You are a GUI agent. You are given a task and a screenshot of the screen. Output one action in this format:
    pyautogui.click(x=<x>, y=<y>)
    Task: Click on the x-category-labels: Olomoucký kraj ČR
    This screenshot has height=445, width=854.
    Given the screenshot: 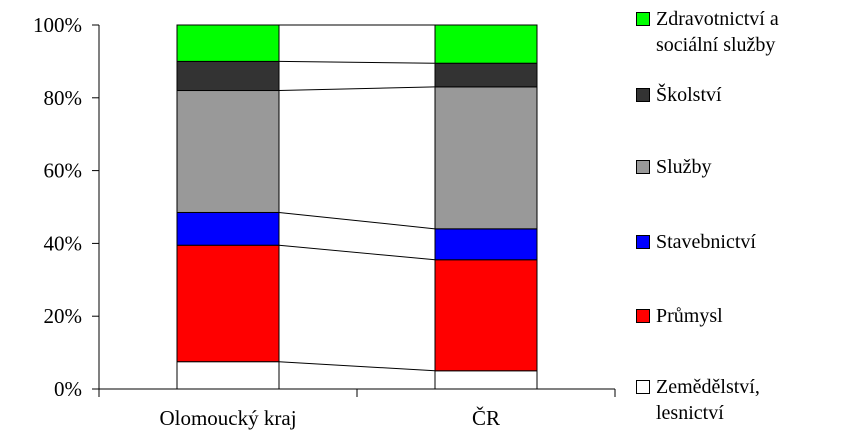 What is the action you would take?
    pyautogui.click(x=329, y=418)
    